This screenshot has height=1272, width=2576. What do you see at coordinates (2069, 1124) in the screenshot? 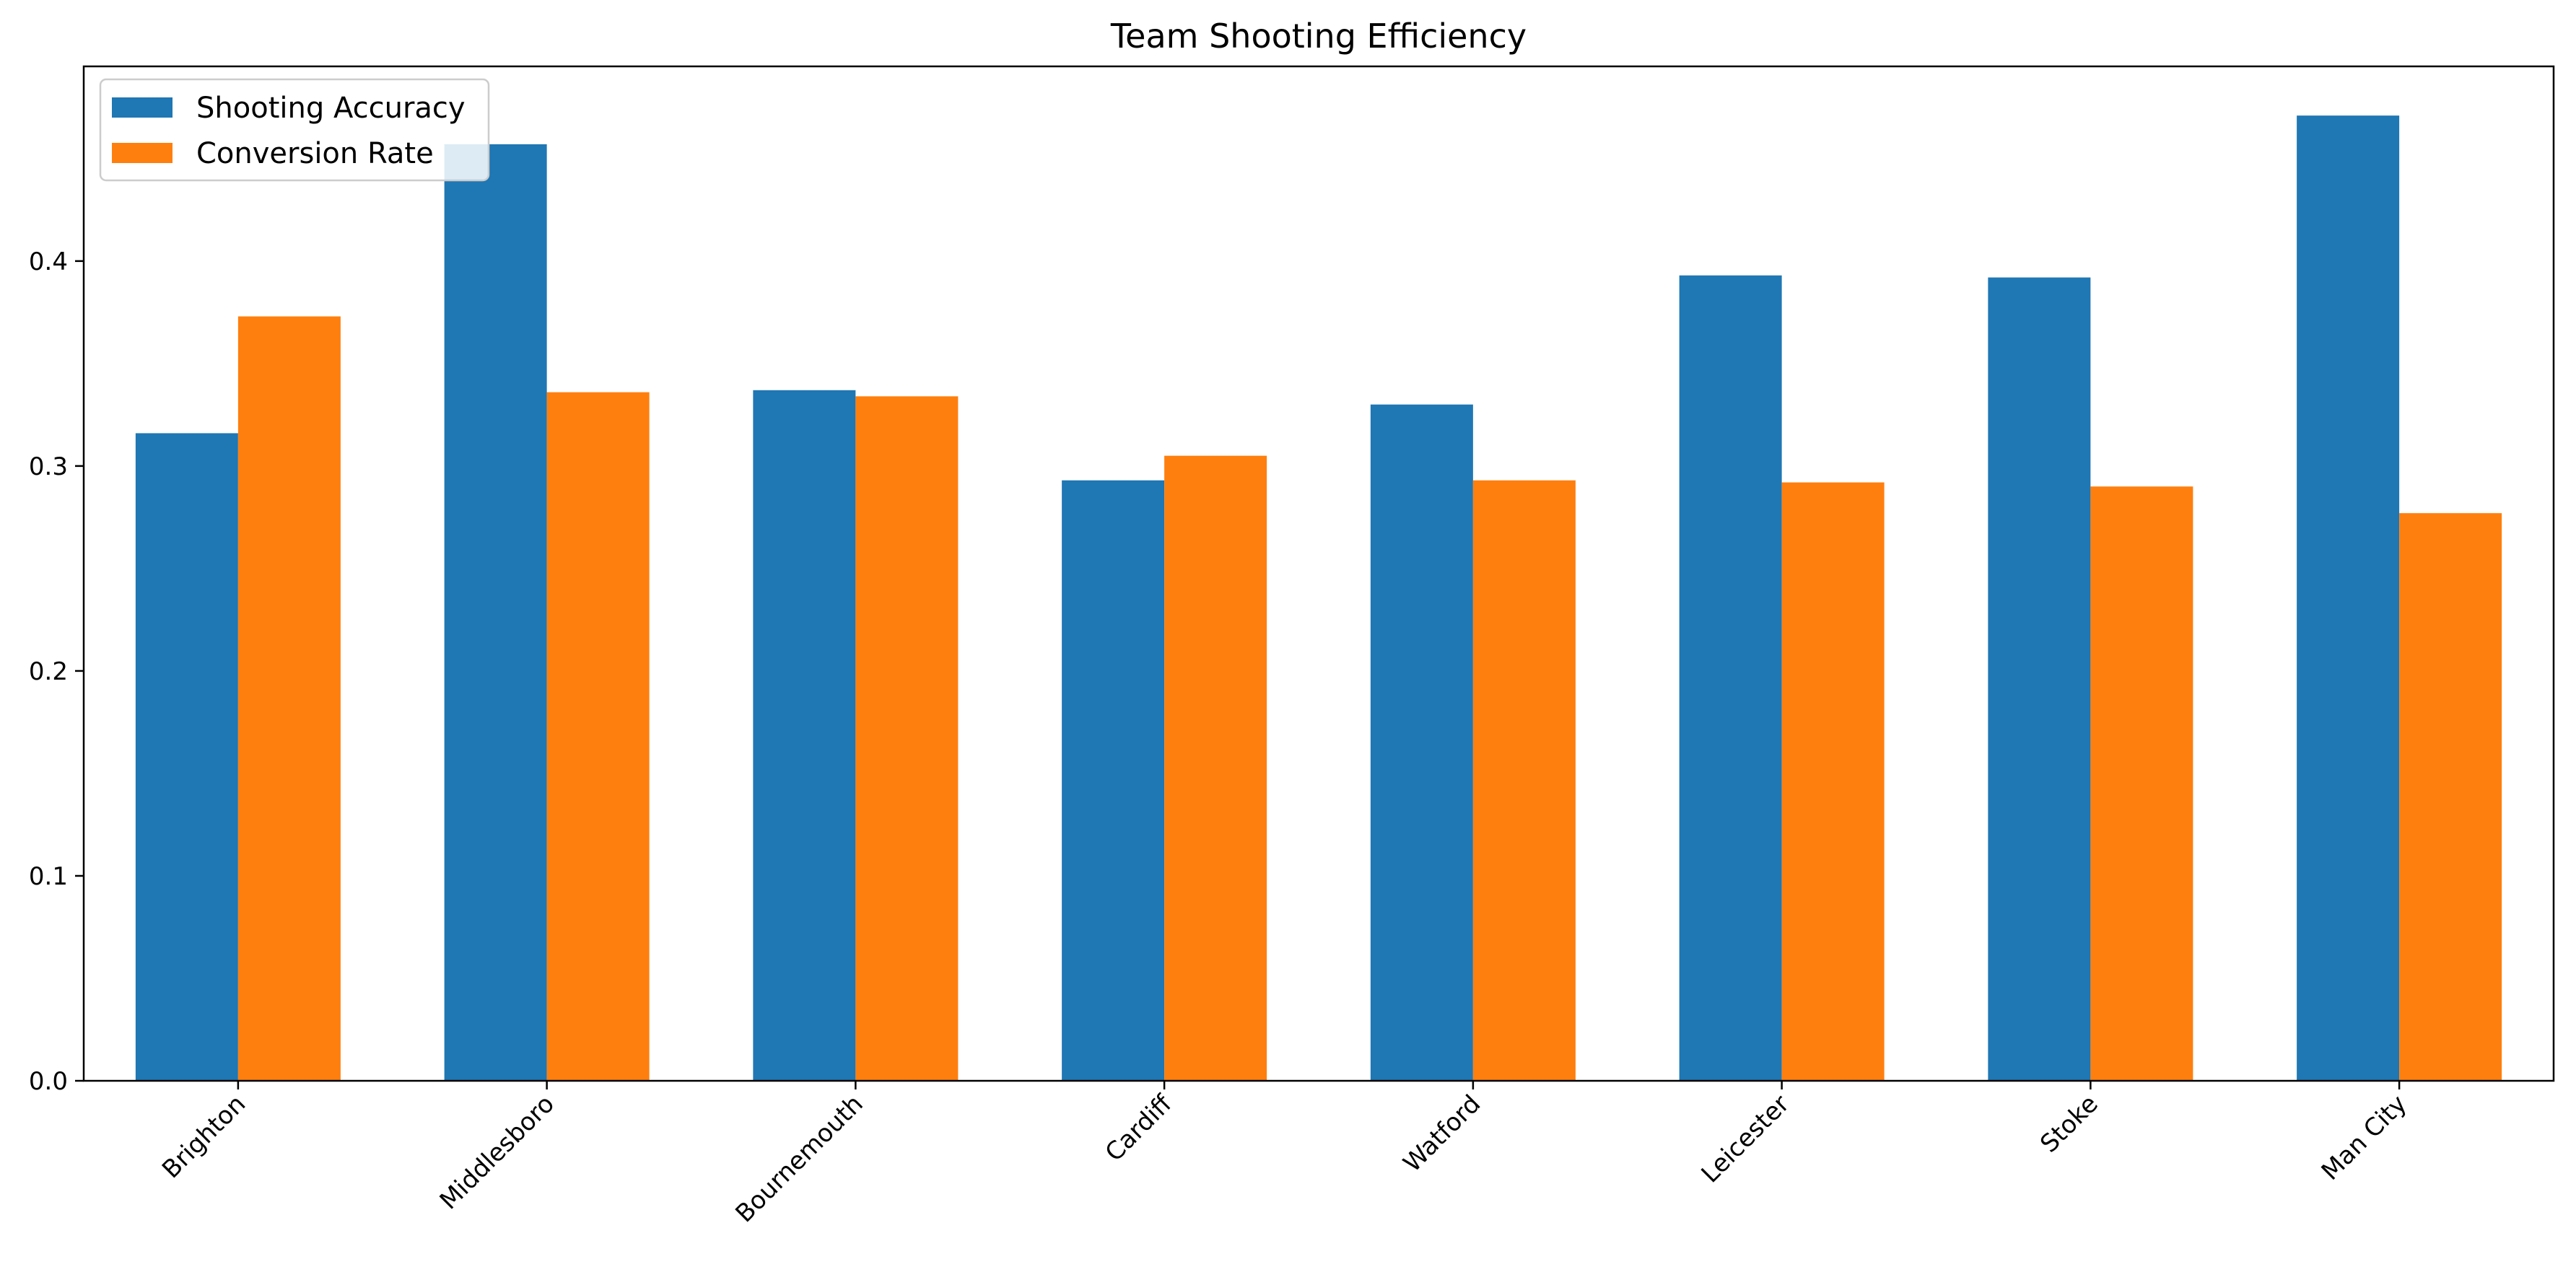
I see `x-tick-label: Stoke` at bounding box center [2069, 1124].